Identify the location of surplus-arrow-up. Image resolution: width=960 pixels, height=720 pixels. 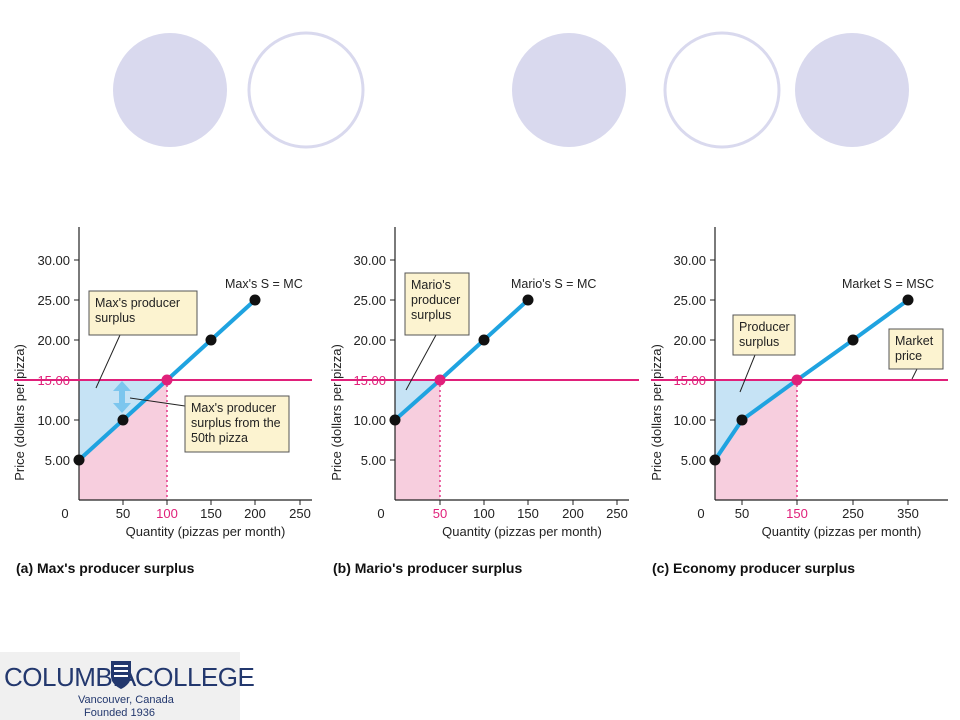
(122, 386).